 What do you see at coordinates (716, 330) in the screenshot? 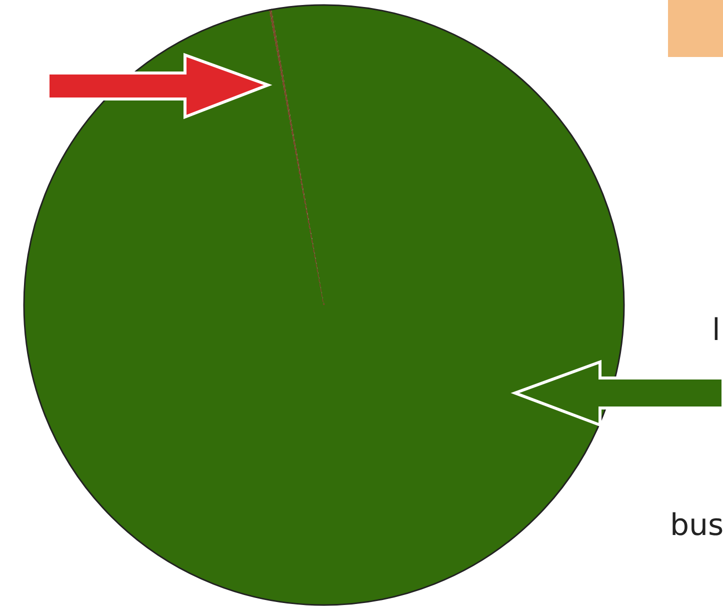
I see `text: l` at bounding box center [716, 330].